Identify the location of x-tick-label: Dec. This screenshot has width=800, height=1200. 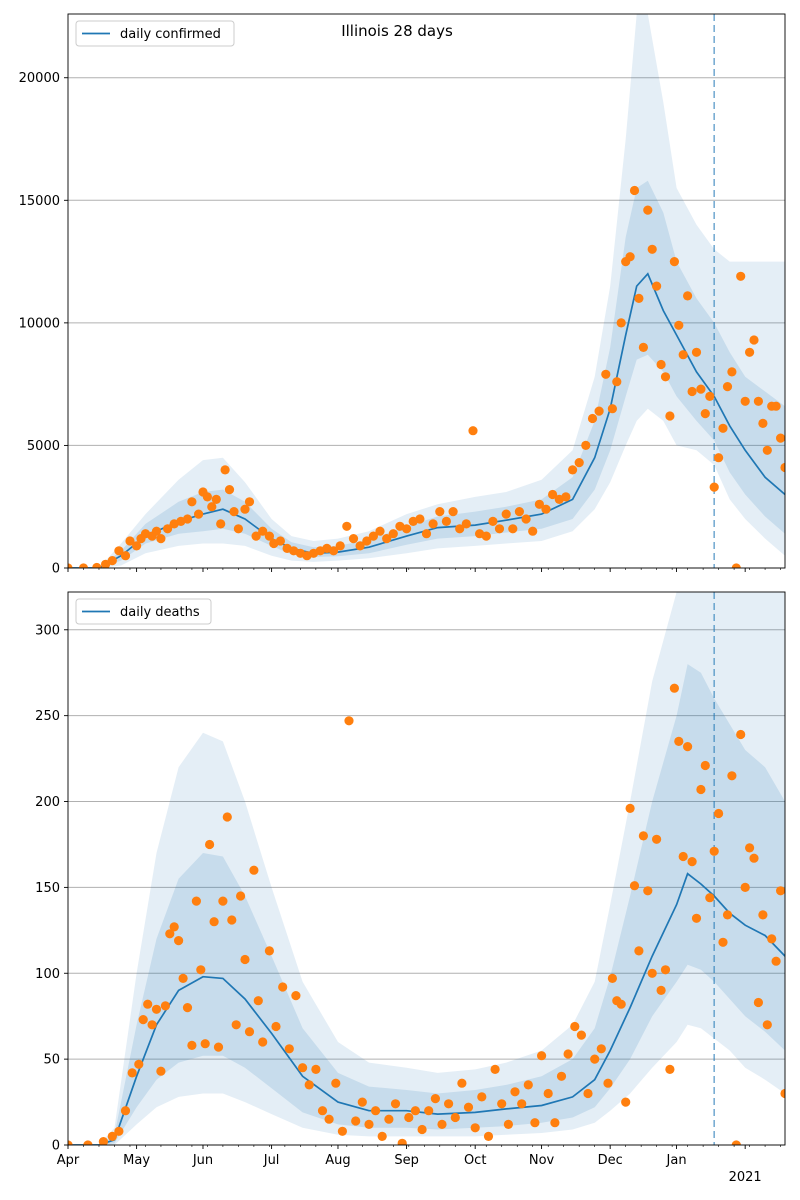
(610, 1160).